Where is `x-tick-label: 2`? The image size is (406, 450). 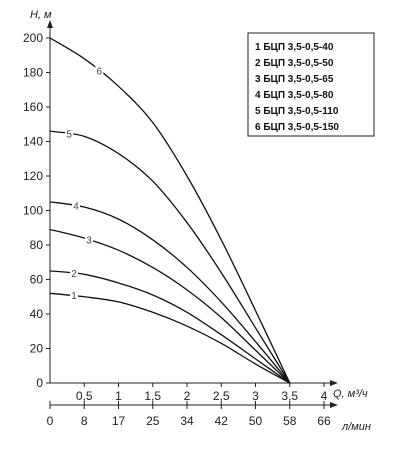 x-tick-label: 2 is located at coordinates (187, 396).